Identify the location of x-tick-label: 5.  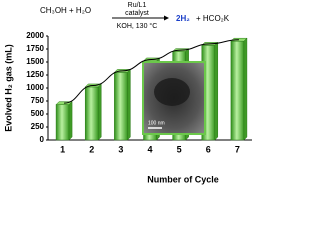
(179, 149).